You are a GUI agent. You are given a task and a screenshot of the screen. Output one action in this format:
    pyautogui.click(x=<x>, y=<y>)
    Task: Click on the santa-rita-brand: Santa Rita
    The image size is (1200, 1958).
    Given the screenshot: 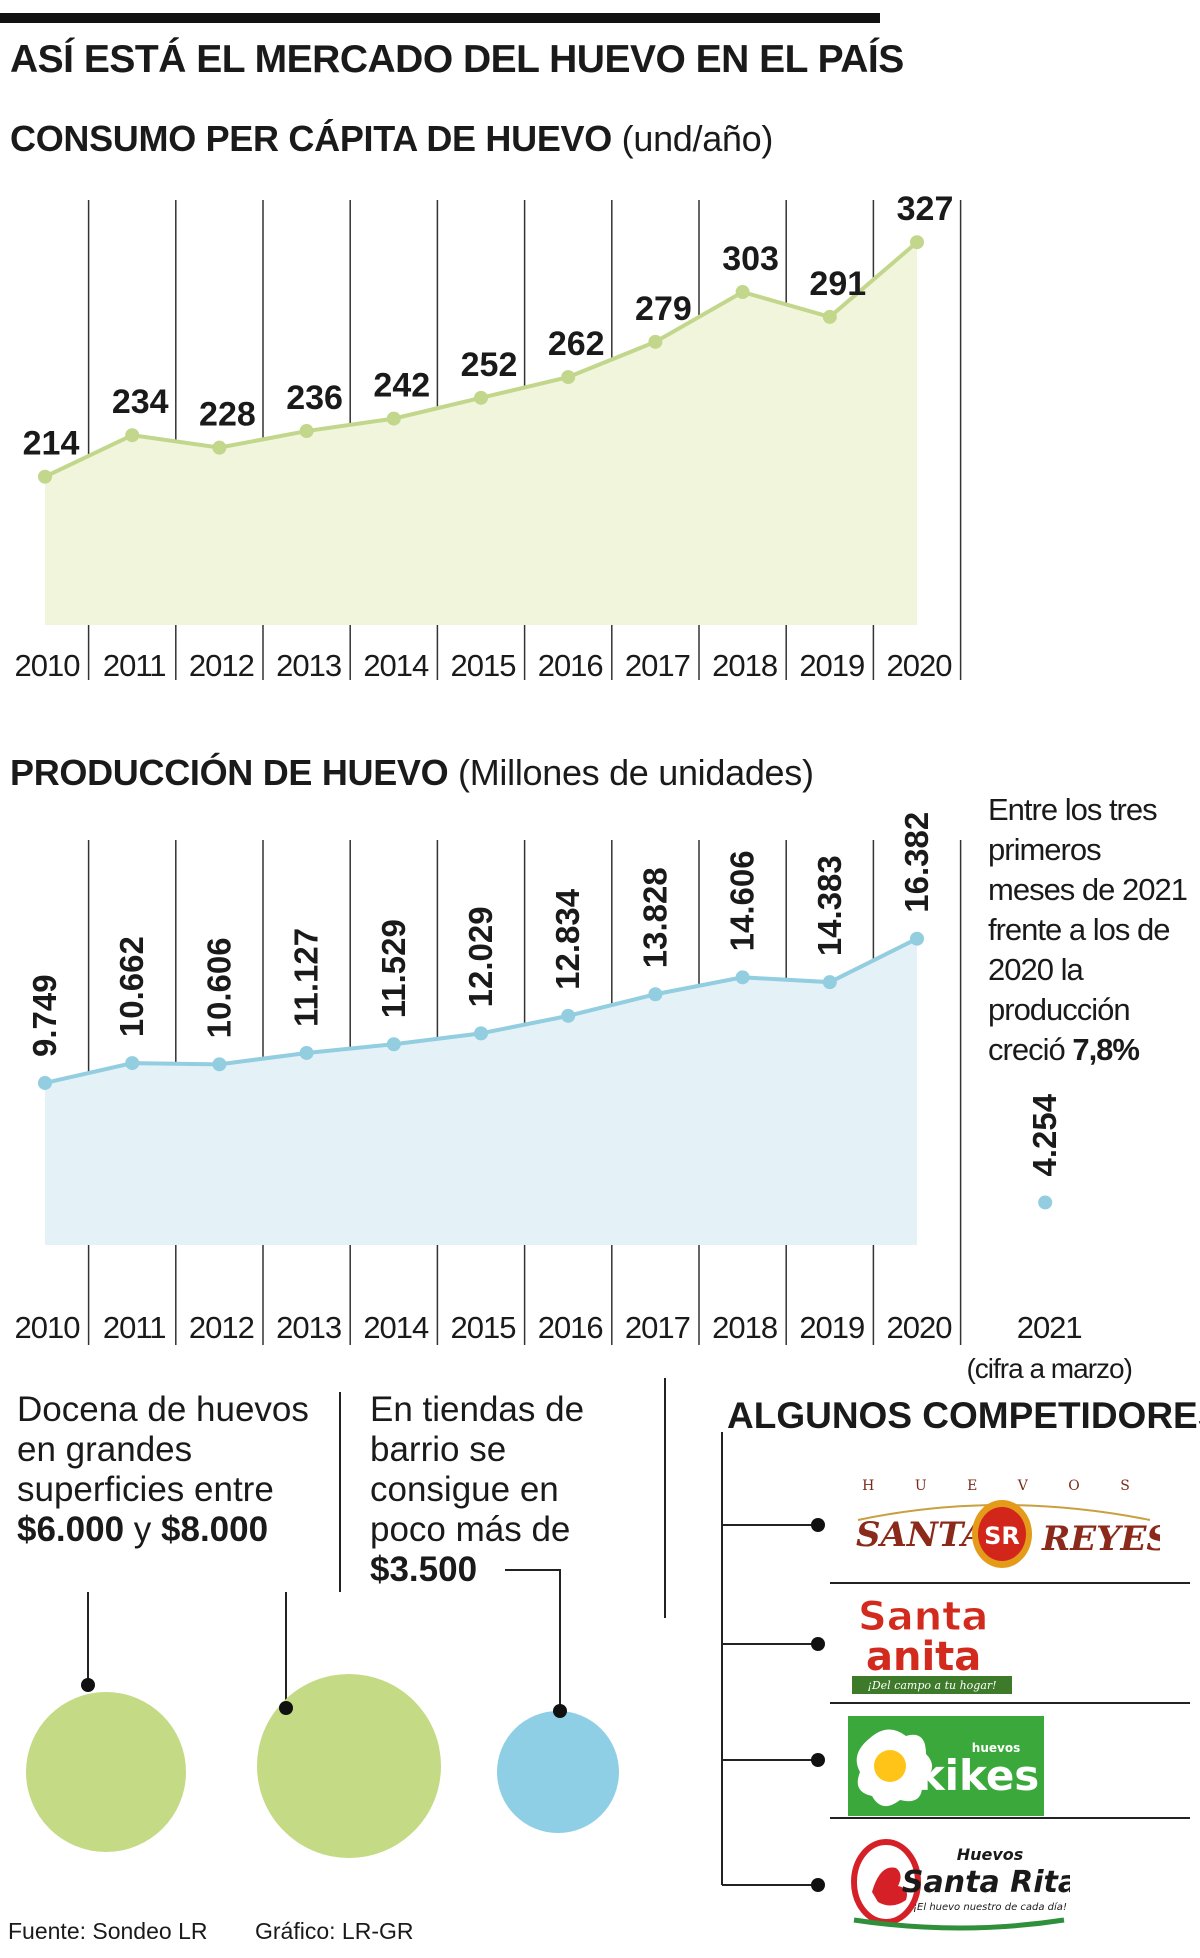 What is the action you would take?
    pyautogui.click(x=986, y=1882)
    